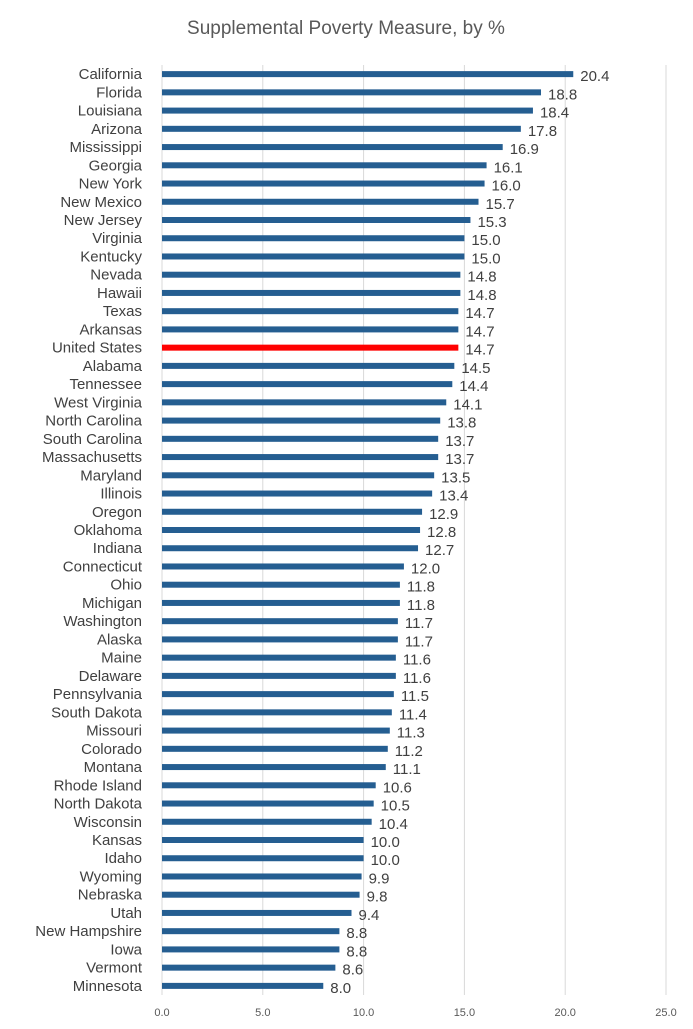 This screenshot has height=1029, width=693. Describe the element at coordinates (291, 530) in the screenshot. I see `bar-oklahoma` at that location.